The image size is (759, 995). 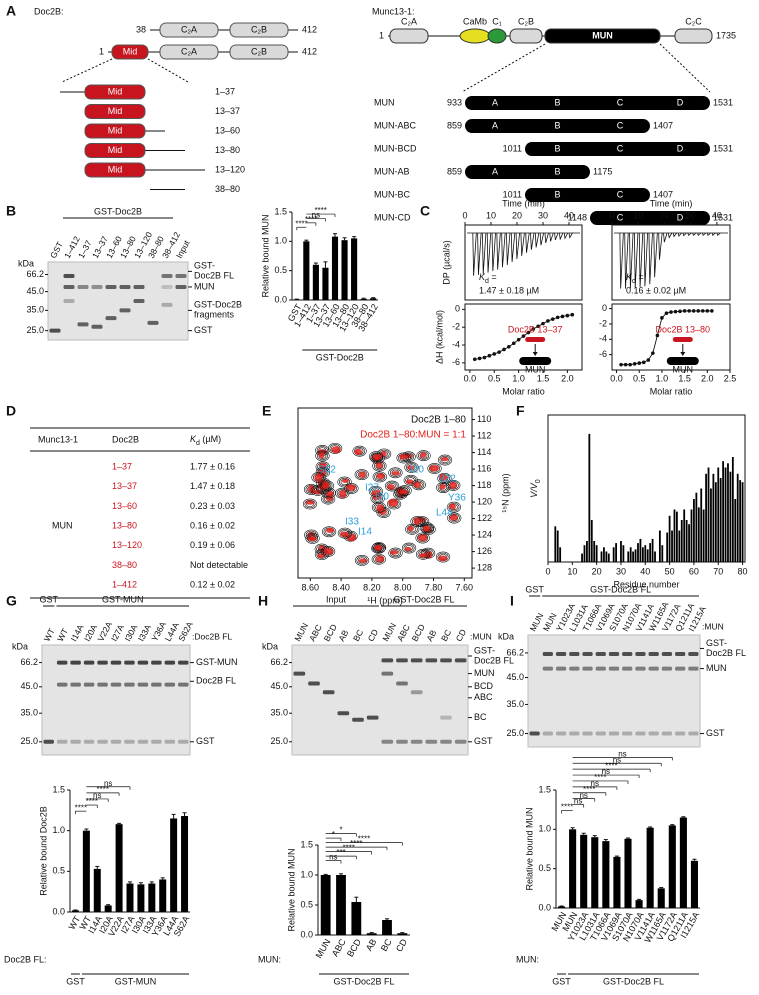 What do you see at coordinates (730, 378) in the screenshot?
I see `x-tick-label: 2.5` at bounding box center [730, 378].